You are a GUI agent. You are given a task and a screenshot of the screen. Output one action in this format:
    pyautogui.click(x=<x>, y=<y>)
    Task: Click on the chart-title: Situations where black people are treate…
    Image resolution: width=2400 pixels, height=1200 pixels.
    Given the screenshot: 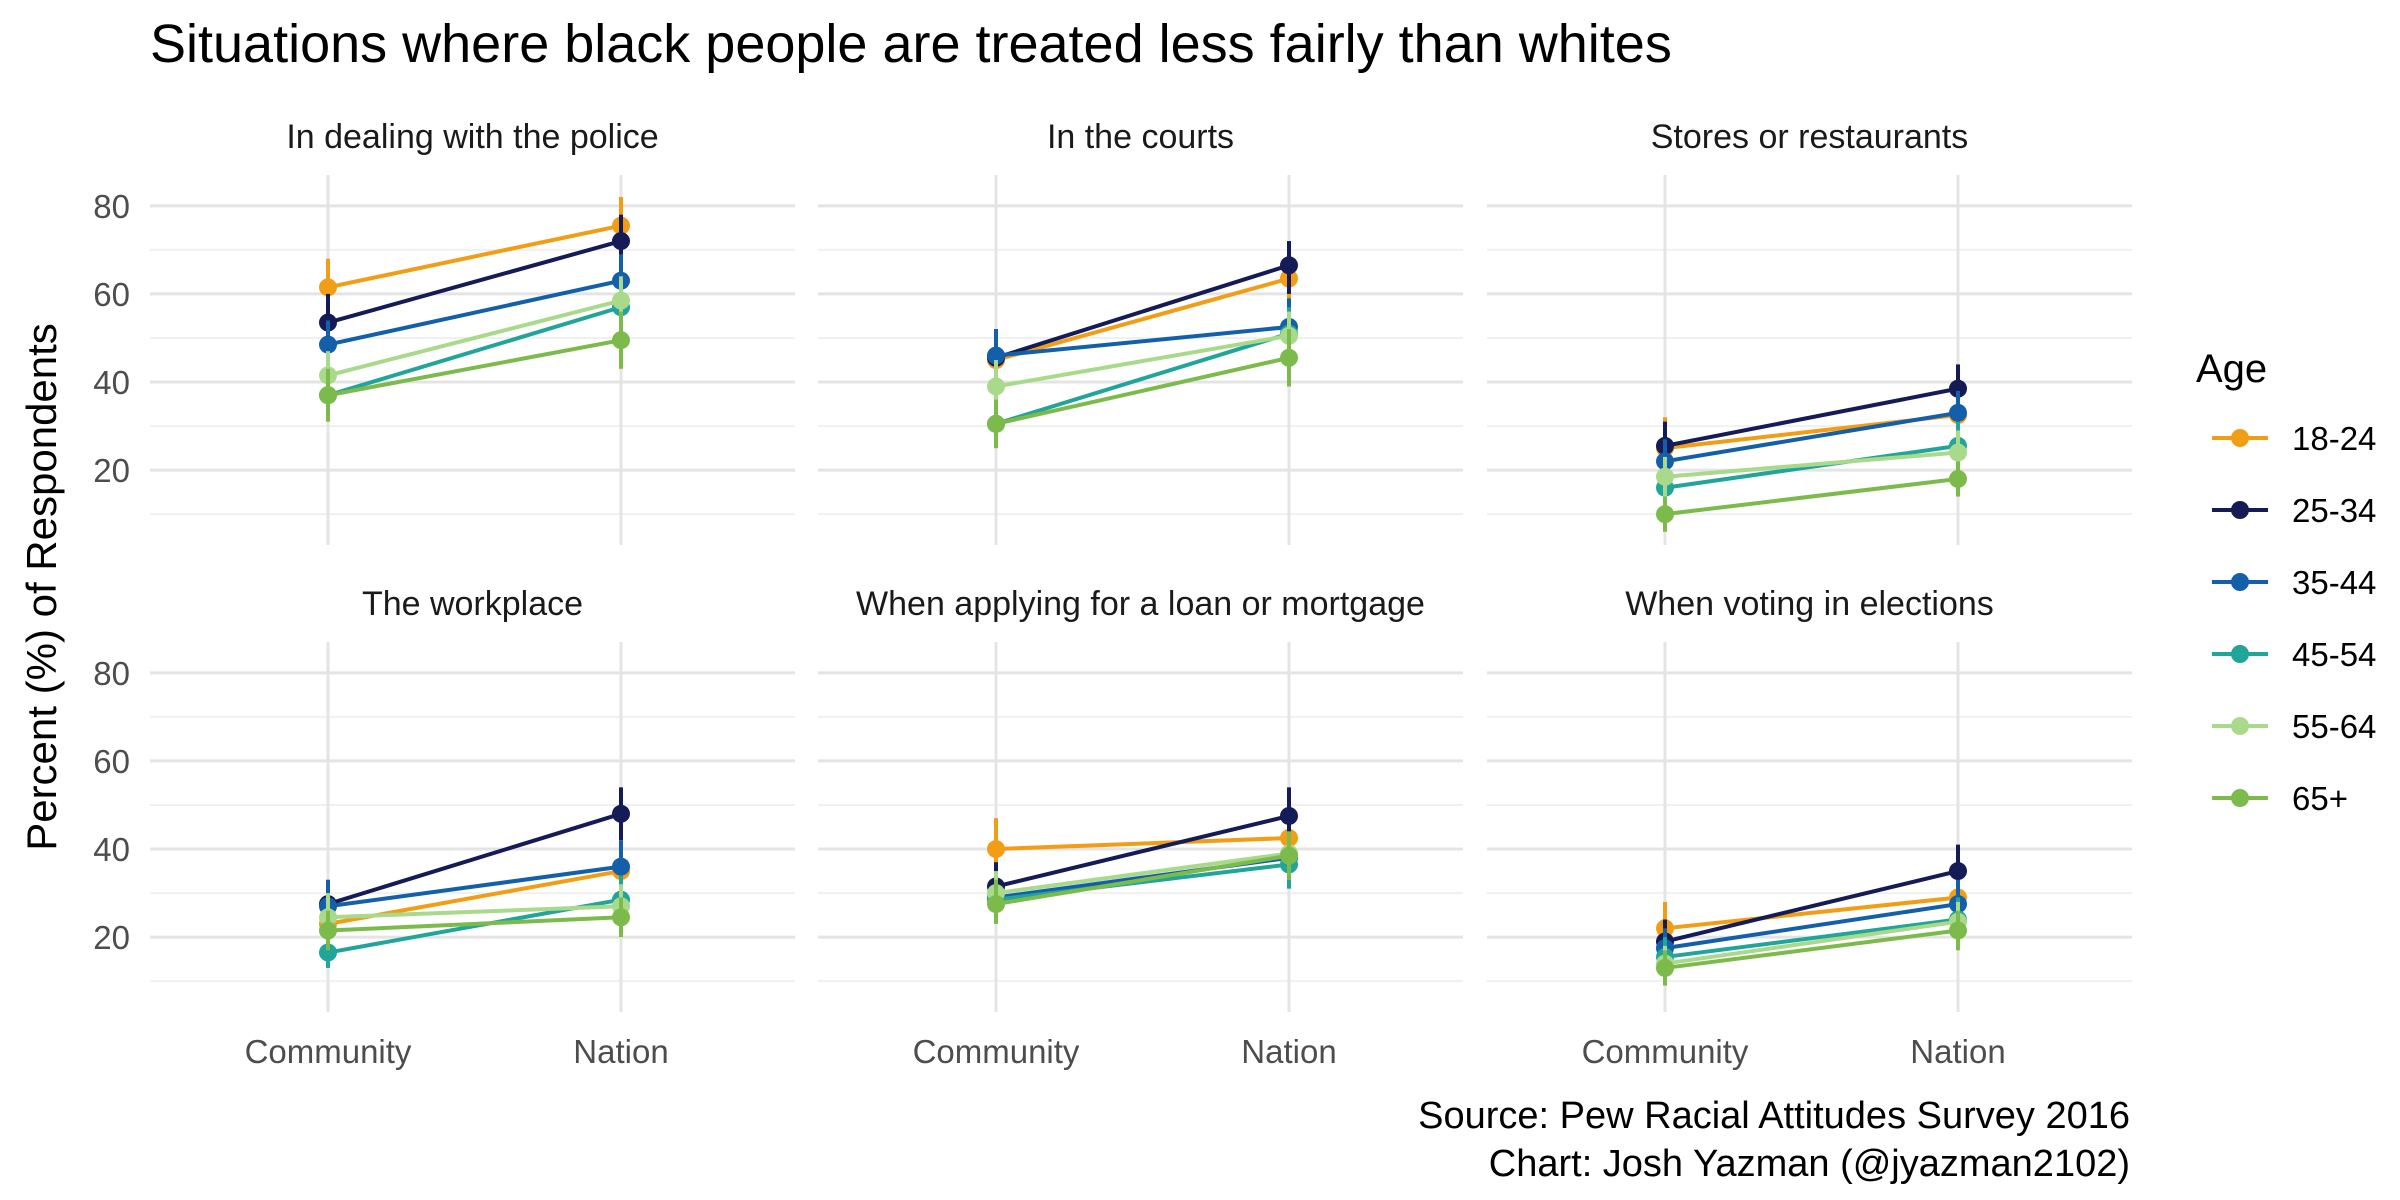 What is the action you would take?
    pyautogui.click(x=911, y=44)
    